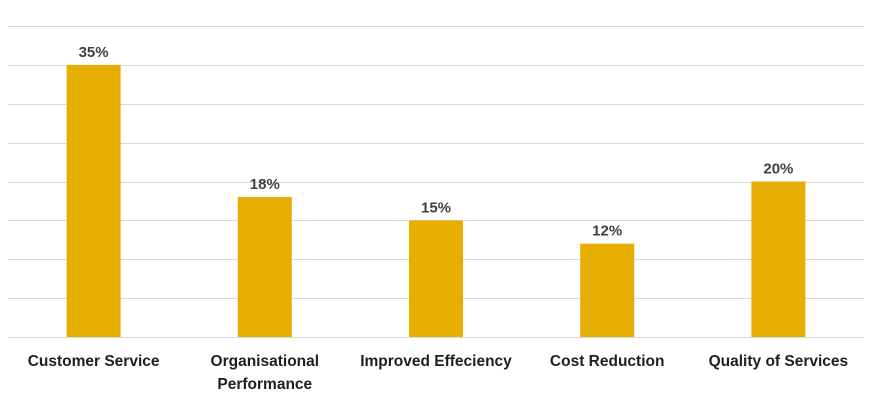  I want to click on data-label: 12%, so click(607, 231).